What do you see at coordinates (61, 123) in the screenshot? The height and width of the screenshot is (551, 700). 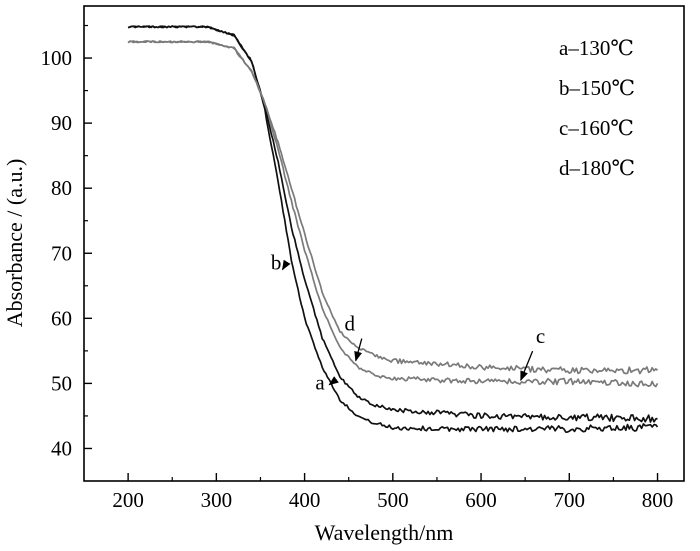 I see `y-tick-label: 90` at bounding box center [61, 123].